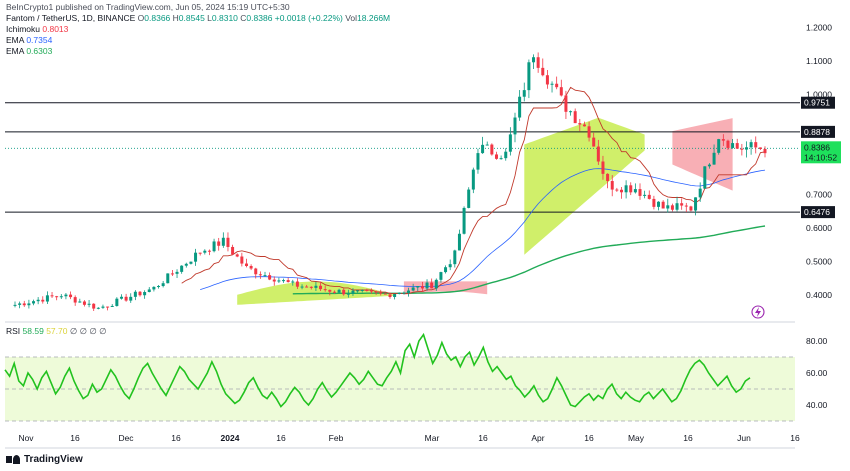 The image size is (850, 471). What do you see at coordinates (308, 18) in the screenshot?
I see `change-value: +0.0018 (+0.22%)` at bounding box center [308, 18].